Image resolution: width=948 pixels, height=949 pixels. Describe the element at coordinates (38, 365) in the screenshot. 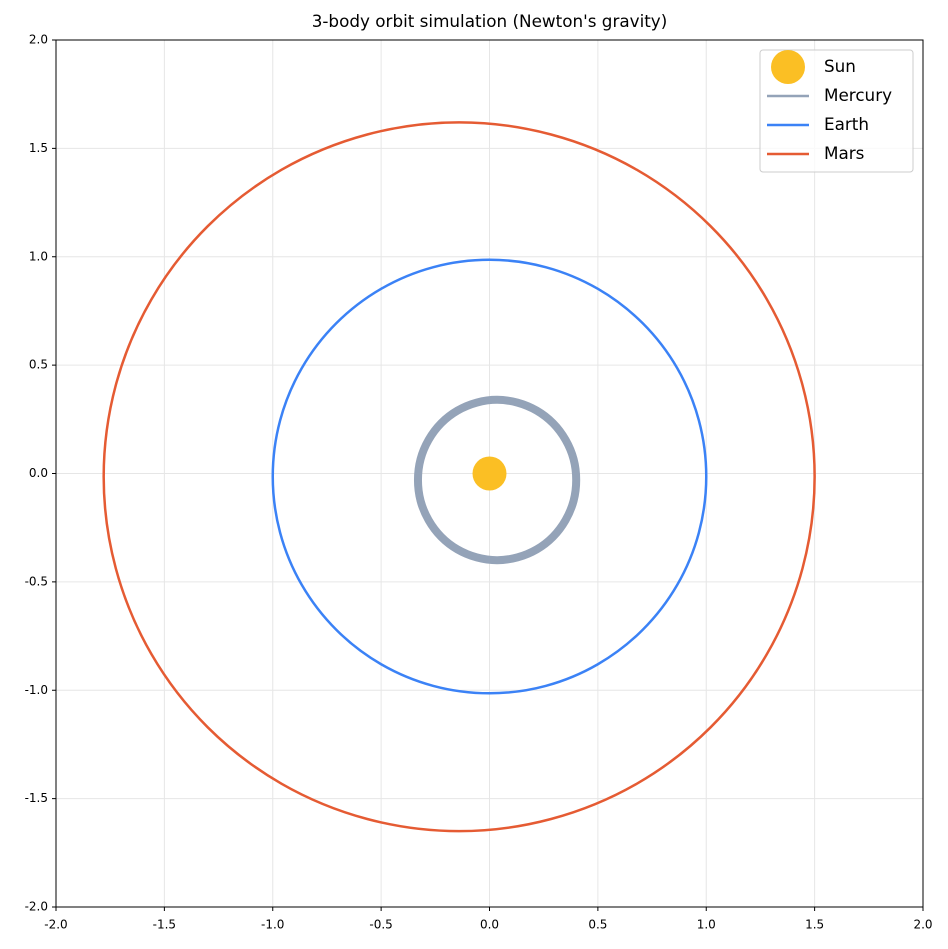

I see `y-tick-label: 0.5` at that location.